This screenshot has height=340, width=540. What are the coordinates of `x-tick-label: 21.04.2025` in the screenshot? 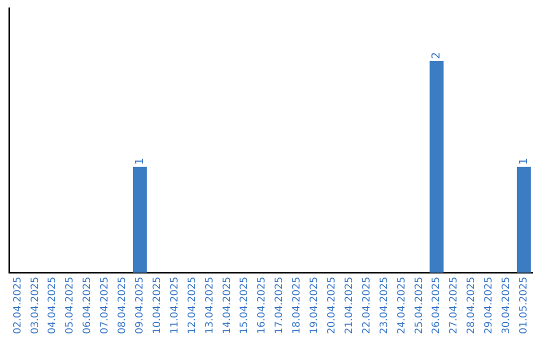 It's located at (349, 305).